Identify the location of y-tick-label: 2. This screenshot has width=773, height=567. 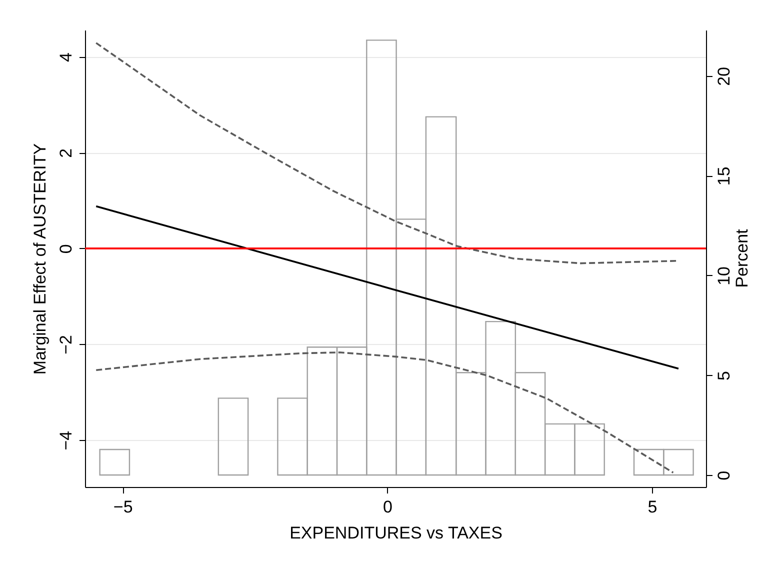
(66, 153).